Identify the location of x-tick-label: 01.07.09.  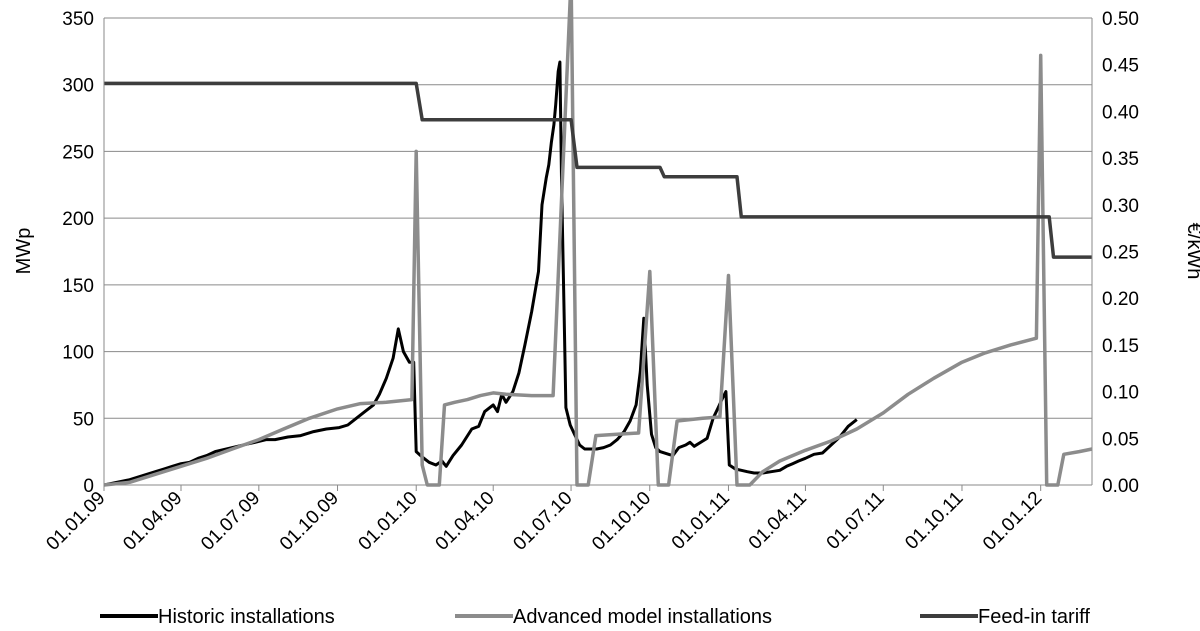
(230, 521).